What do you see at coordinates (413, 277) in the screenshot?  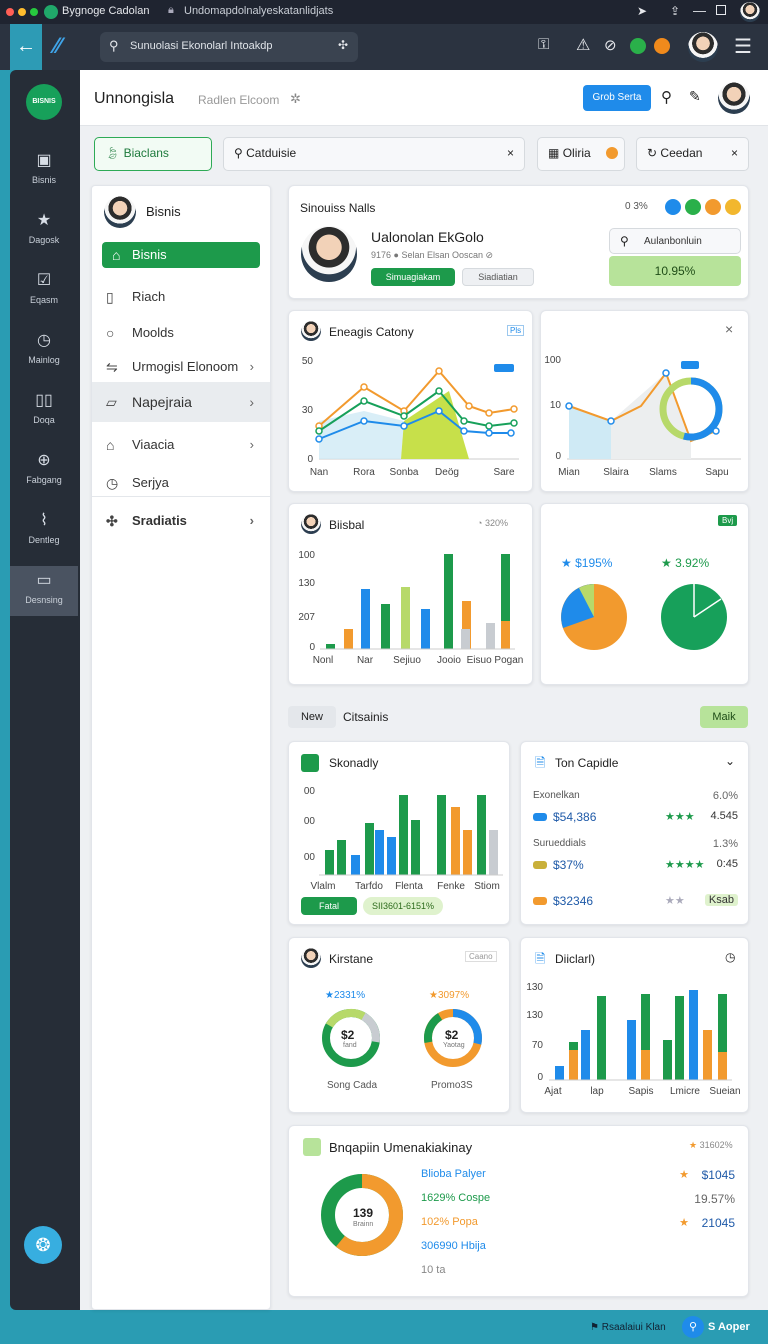 I see `contact-tag-1: Simuagiakam` at bounding box center [413, 277].